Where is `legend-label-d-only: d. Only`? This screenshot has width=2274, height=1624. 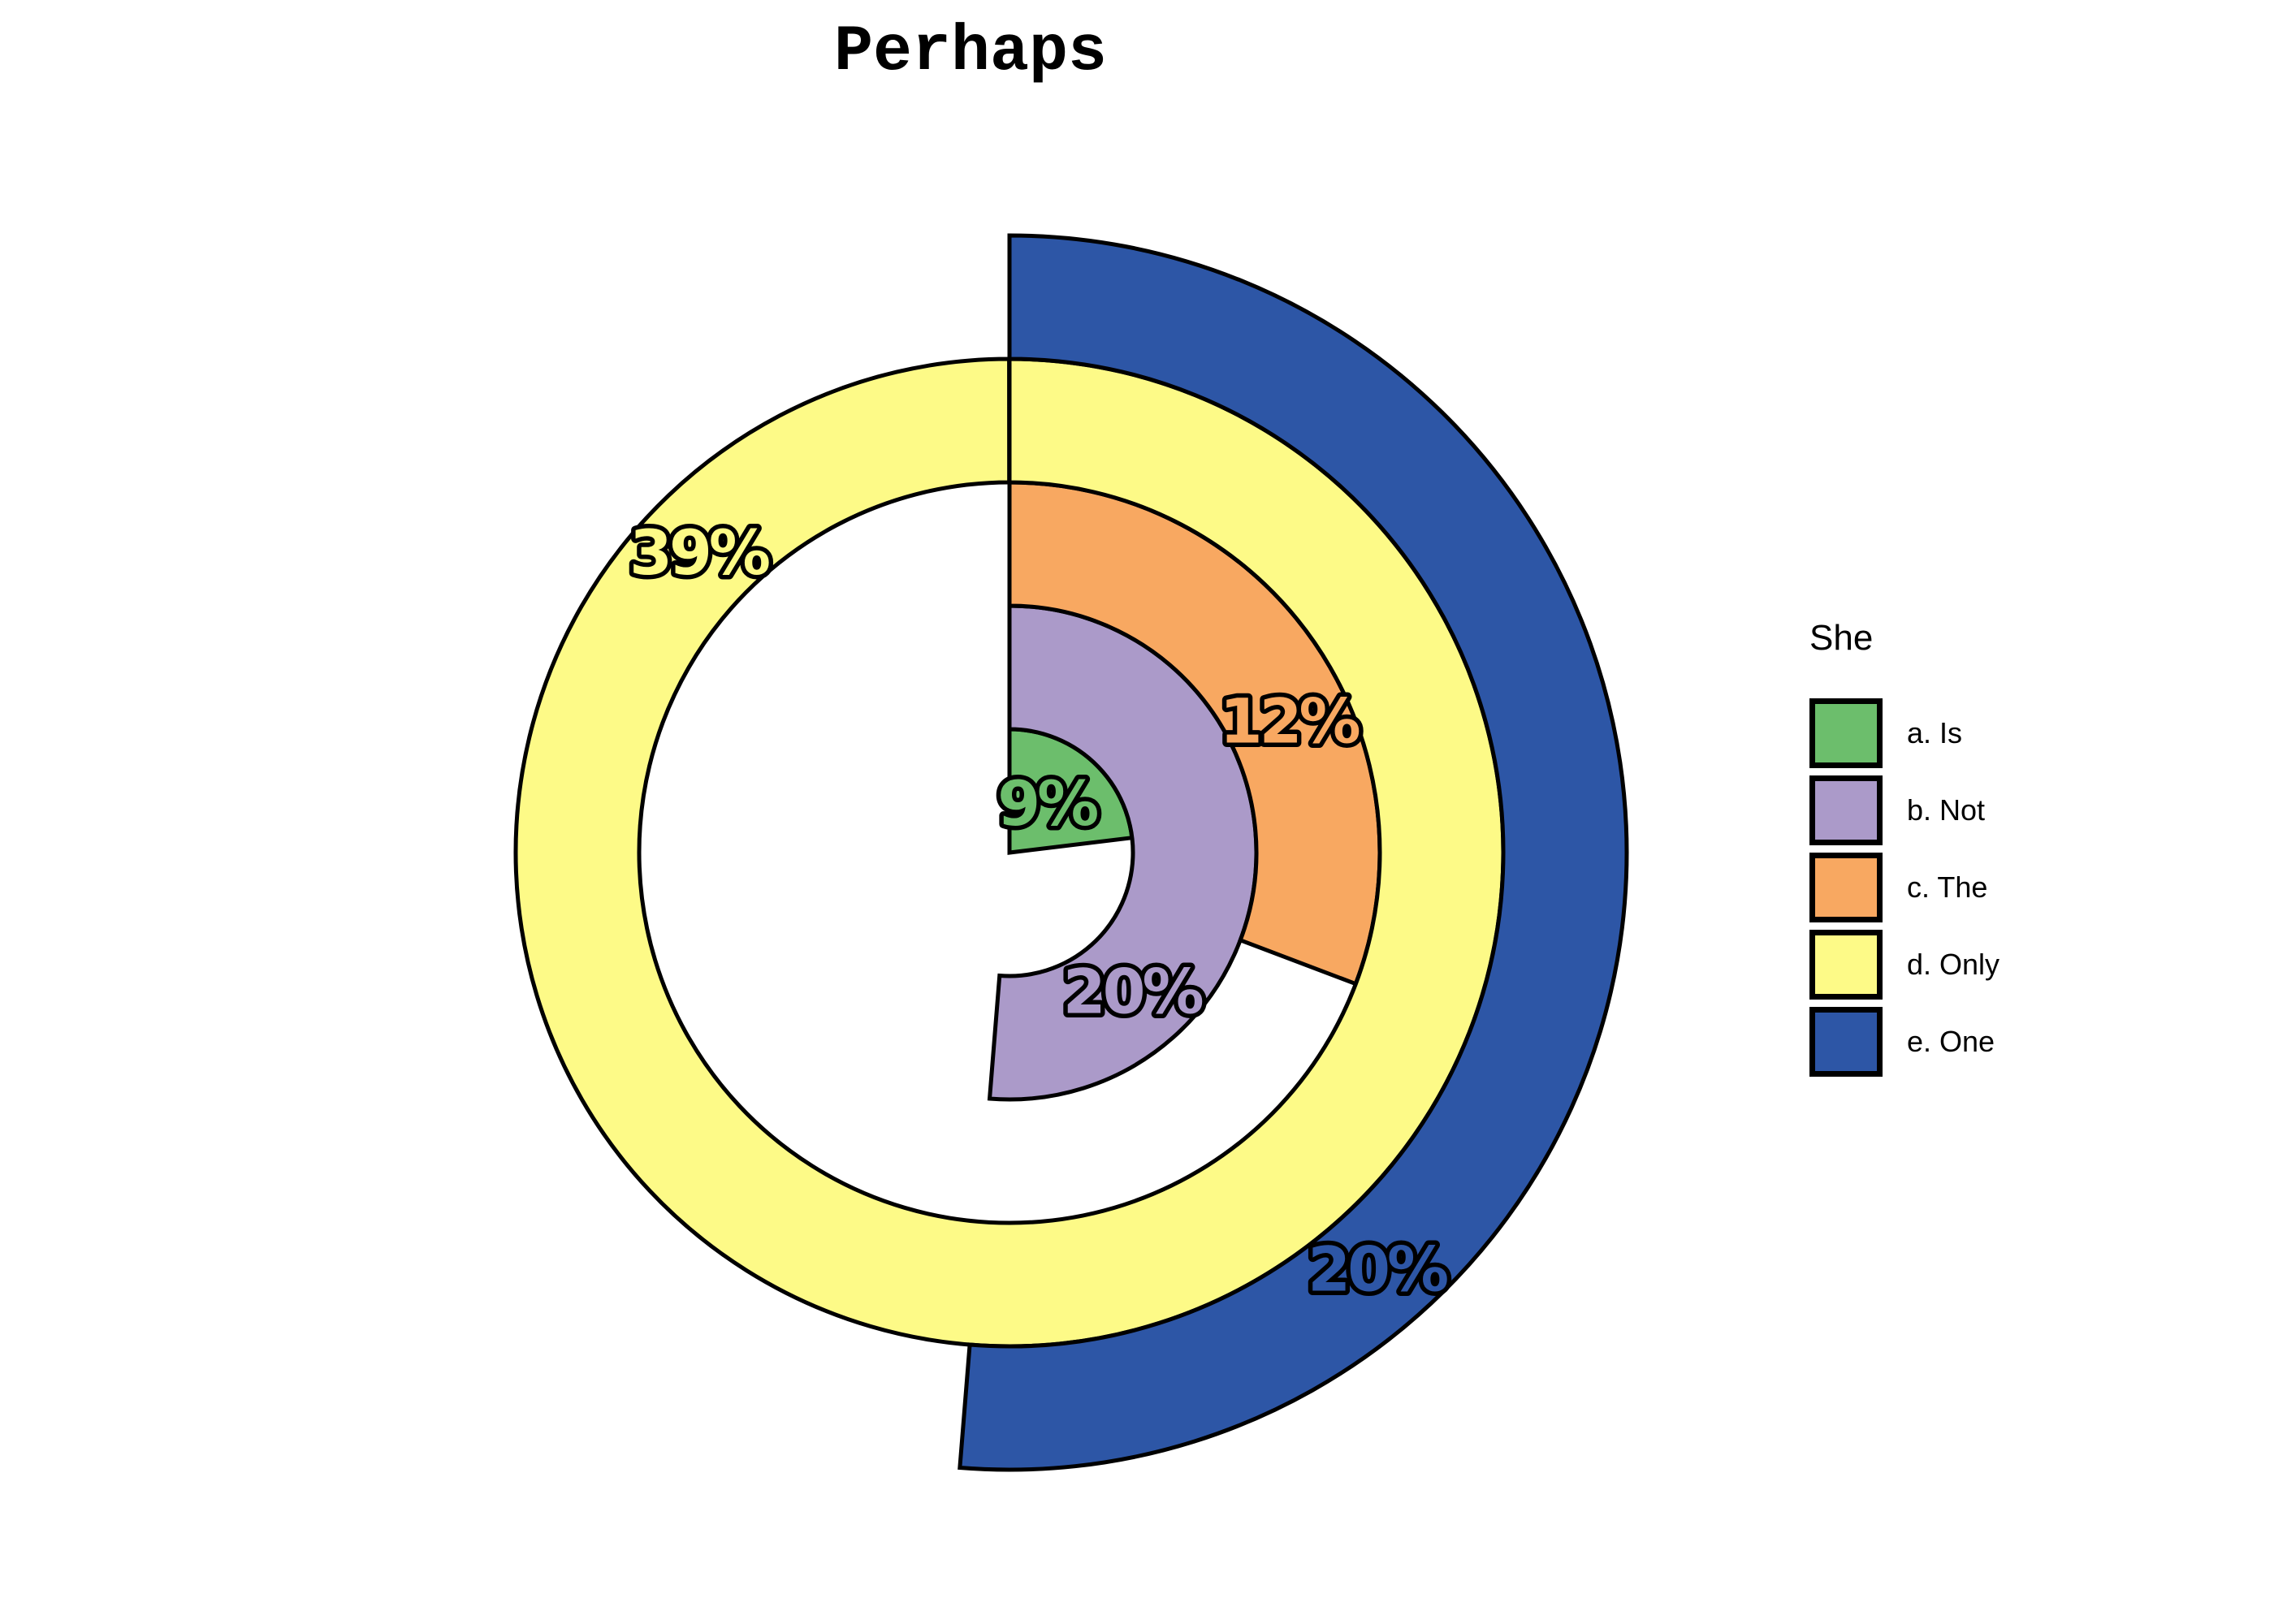 legend-label-d-only: d. Only is located at coordinates (1954, 964).